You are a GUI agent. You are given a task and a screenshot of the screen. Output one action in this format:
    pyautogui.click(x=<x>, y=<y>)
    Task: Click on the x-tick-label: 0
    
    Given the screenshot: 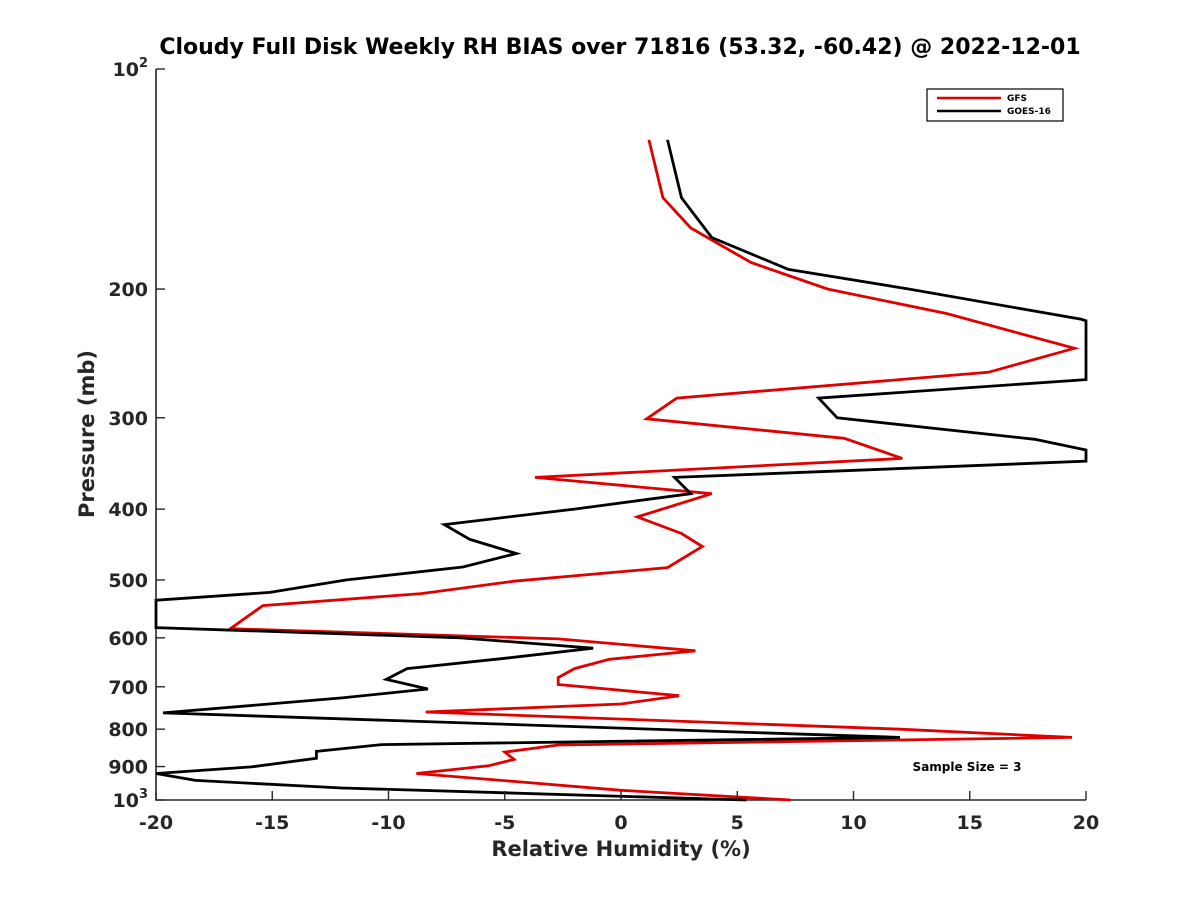 What is the action you would take?
    pyautogui.click(x=620, y=823)
    